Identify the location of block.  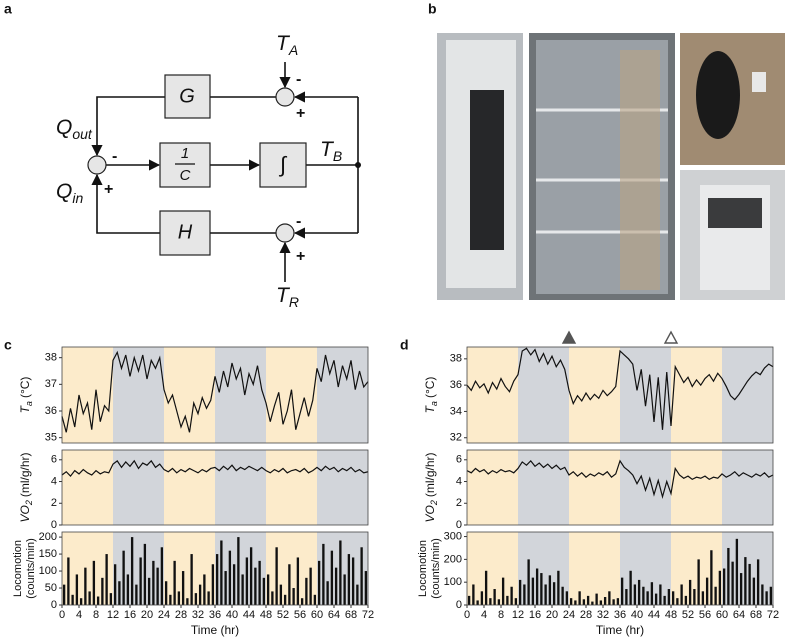
(185, 165).